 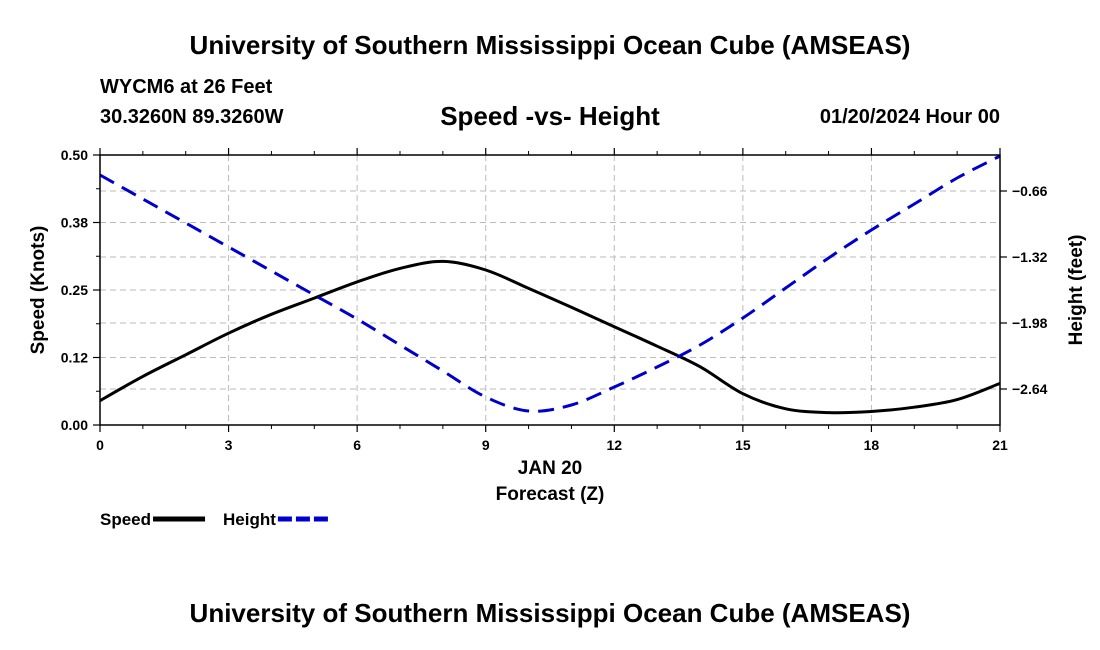 What do you see at coordinates (909, 117) in the screenshot?
I see `forecast-datetime: 01/20/2024 Hour 00` at bounding box center [909, 117].